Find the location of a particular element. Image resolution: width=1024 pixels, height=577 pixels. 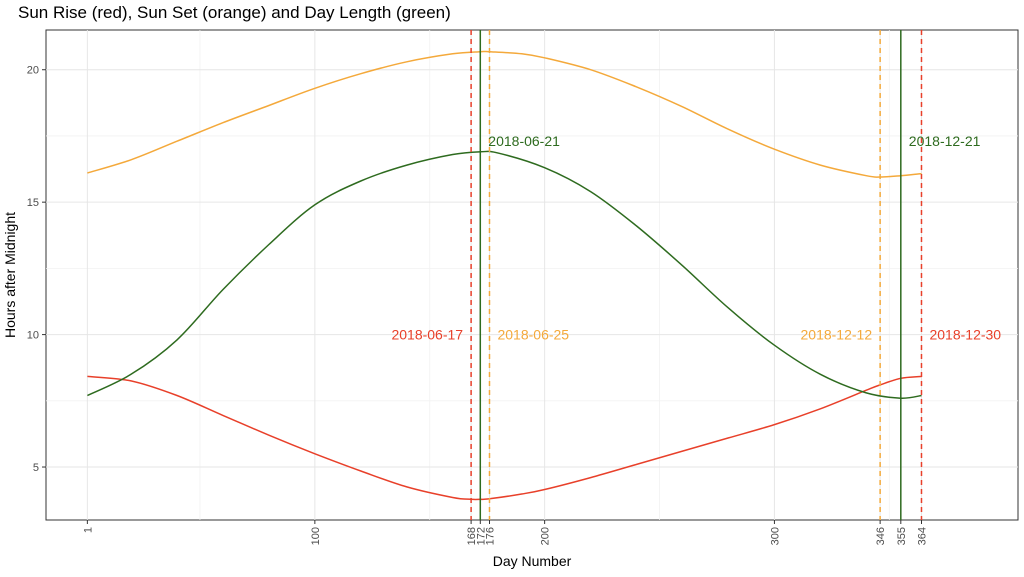

x-tick-label: 1 is located at coordinates (88, 530).